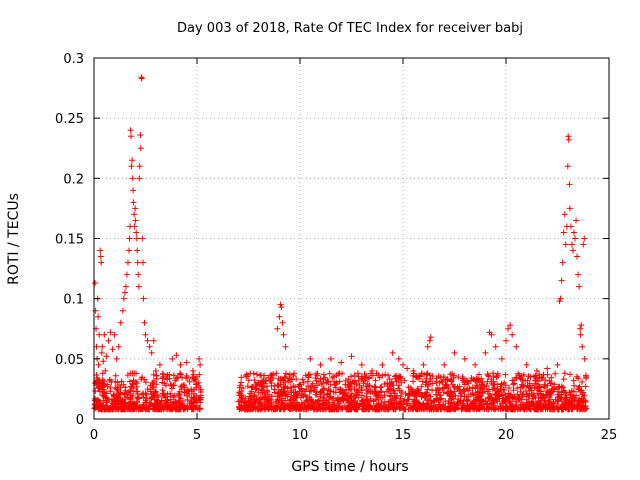 The height and width of the screenshot is (480, 640). I want to click on y-tick-label: 0.1, so click(73, 300).